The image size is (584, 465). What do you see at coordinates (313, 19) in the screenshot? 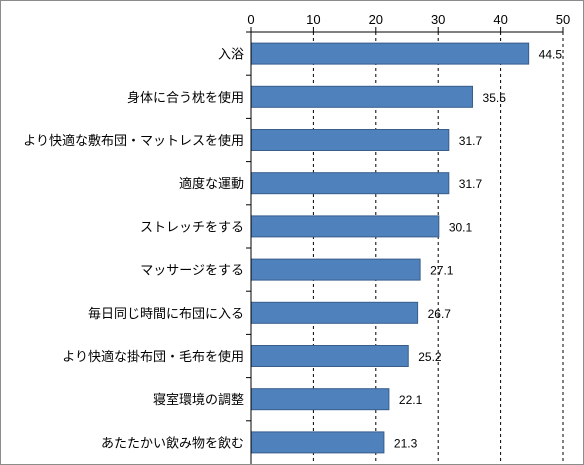
I see `x-tick-label: 10` at bounding box center [313, 19].